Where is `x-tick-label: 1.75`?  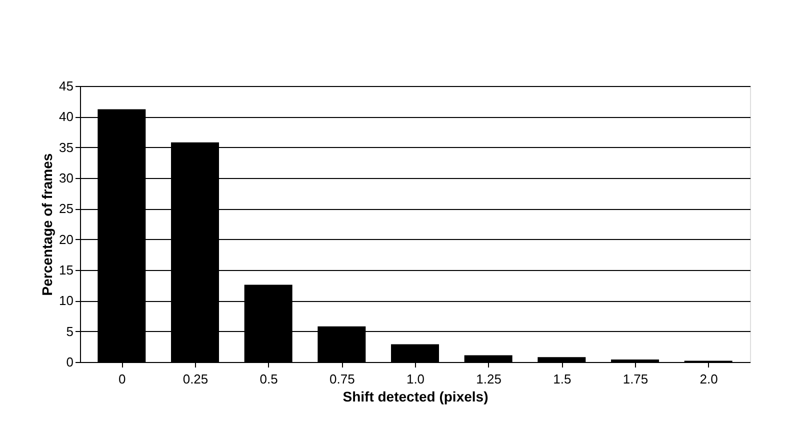 x-tick-label: 1.75 is located at coordinates (635, 379).